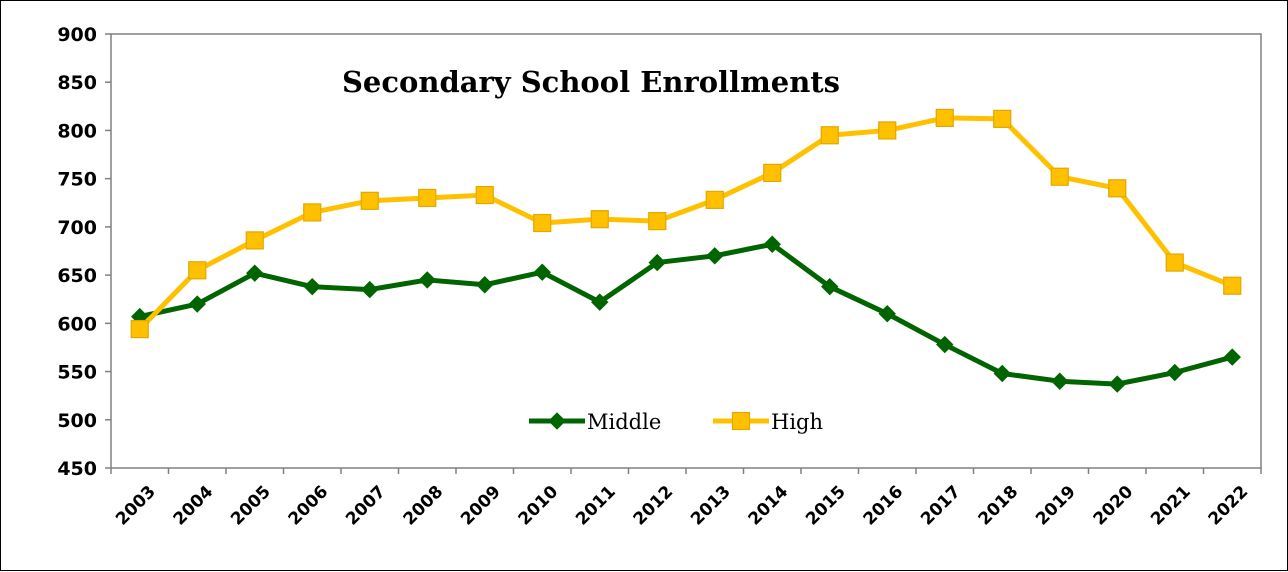 Image resolution: width=1288 pixels, height=572 pixels. Describe the element at coordinates (136, 506) in the screenshot. I see `x-tick-label: 2003` at that location.